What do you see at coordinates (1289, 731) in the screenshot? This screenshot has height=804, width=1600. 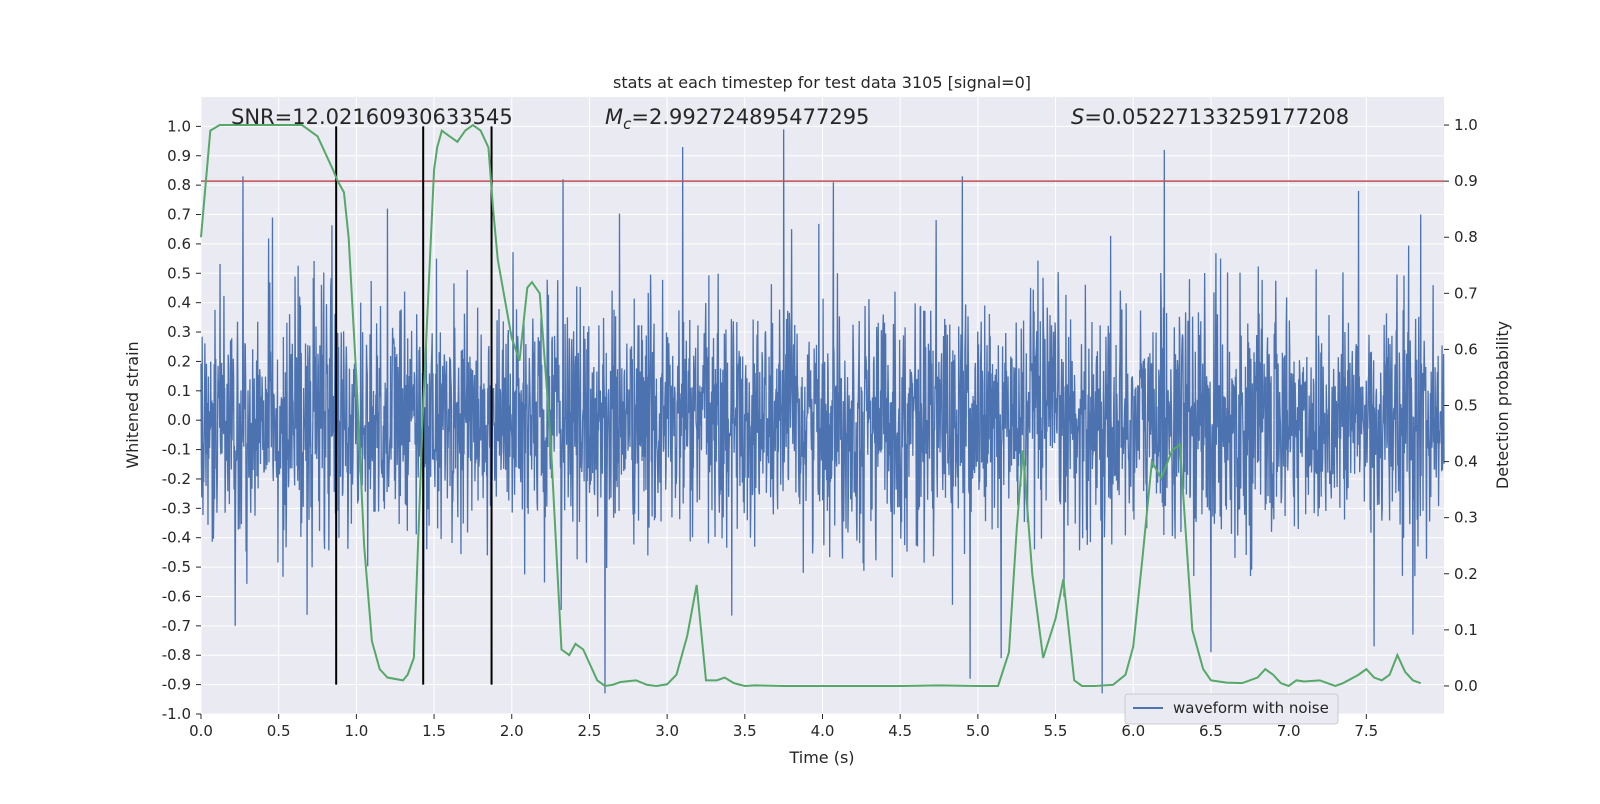 I see `x-tick-label: 7.0` at bounding box center [1289, 731].